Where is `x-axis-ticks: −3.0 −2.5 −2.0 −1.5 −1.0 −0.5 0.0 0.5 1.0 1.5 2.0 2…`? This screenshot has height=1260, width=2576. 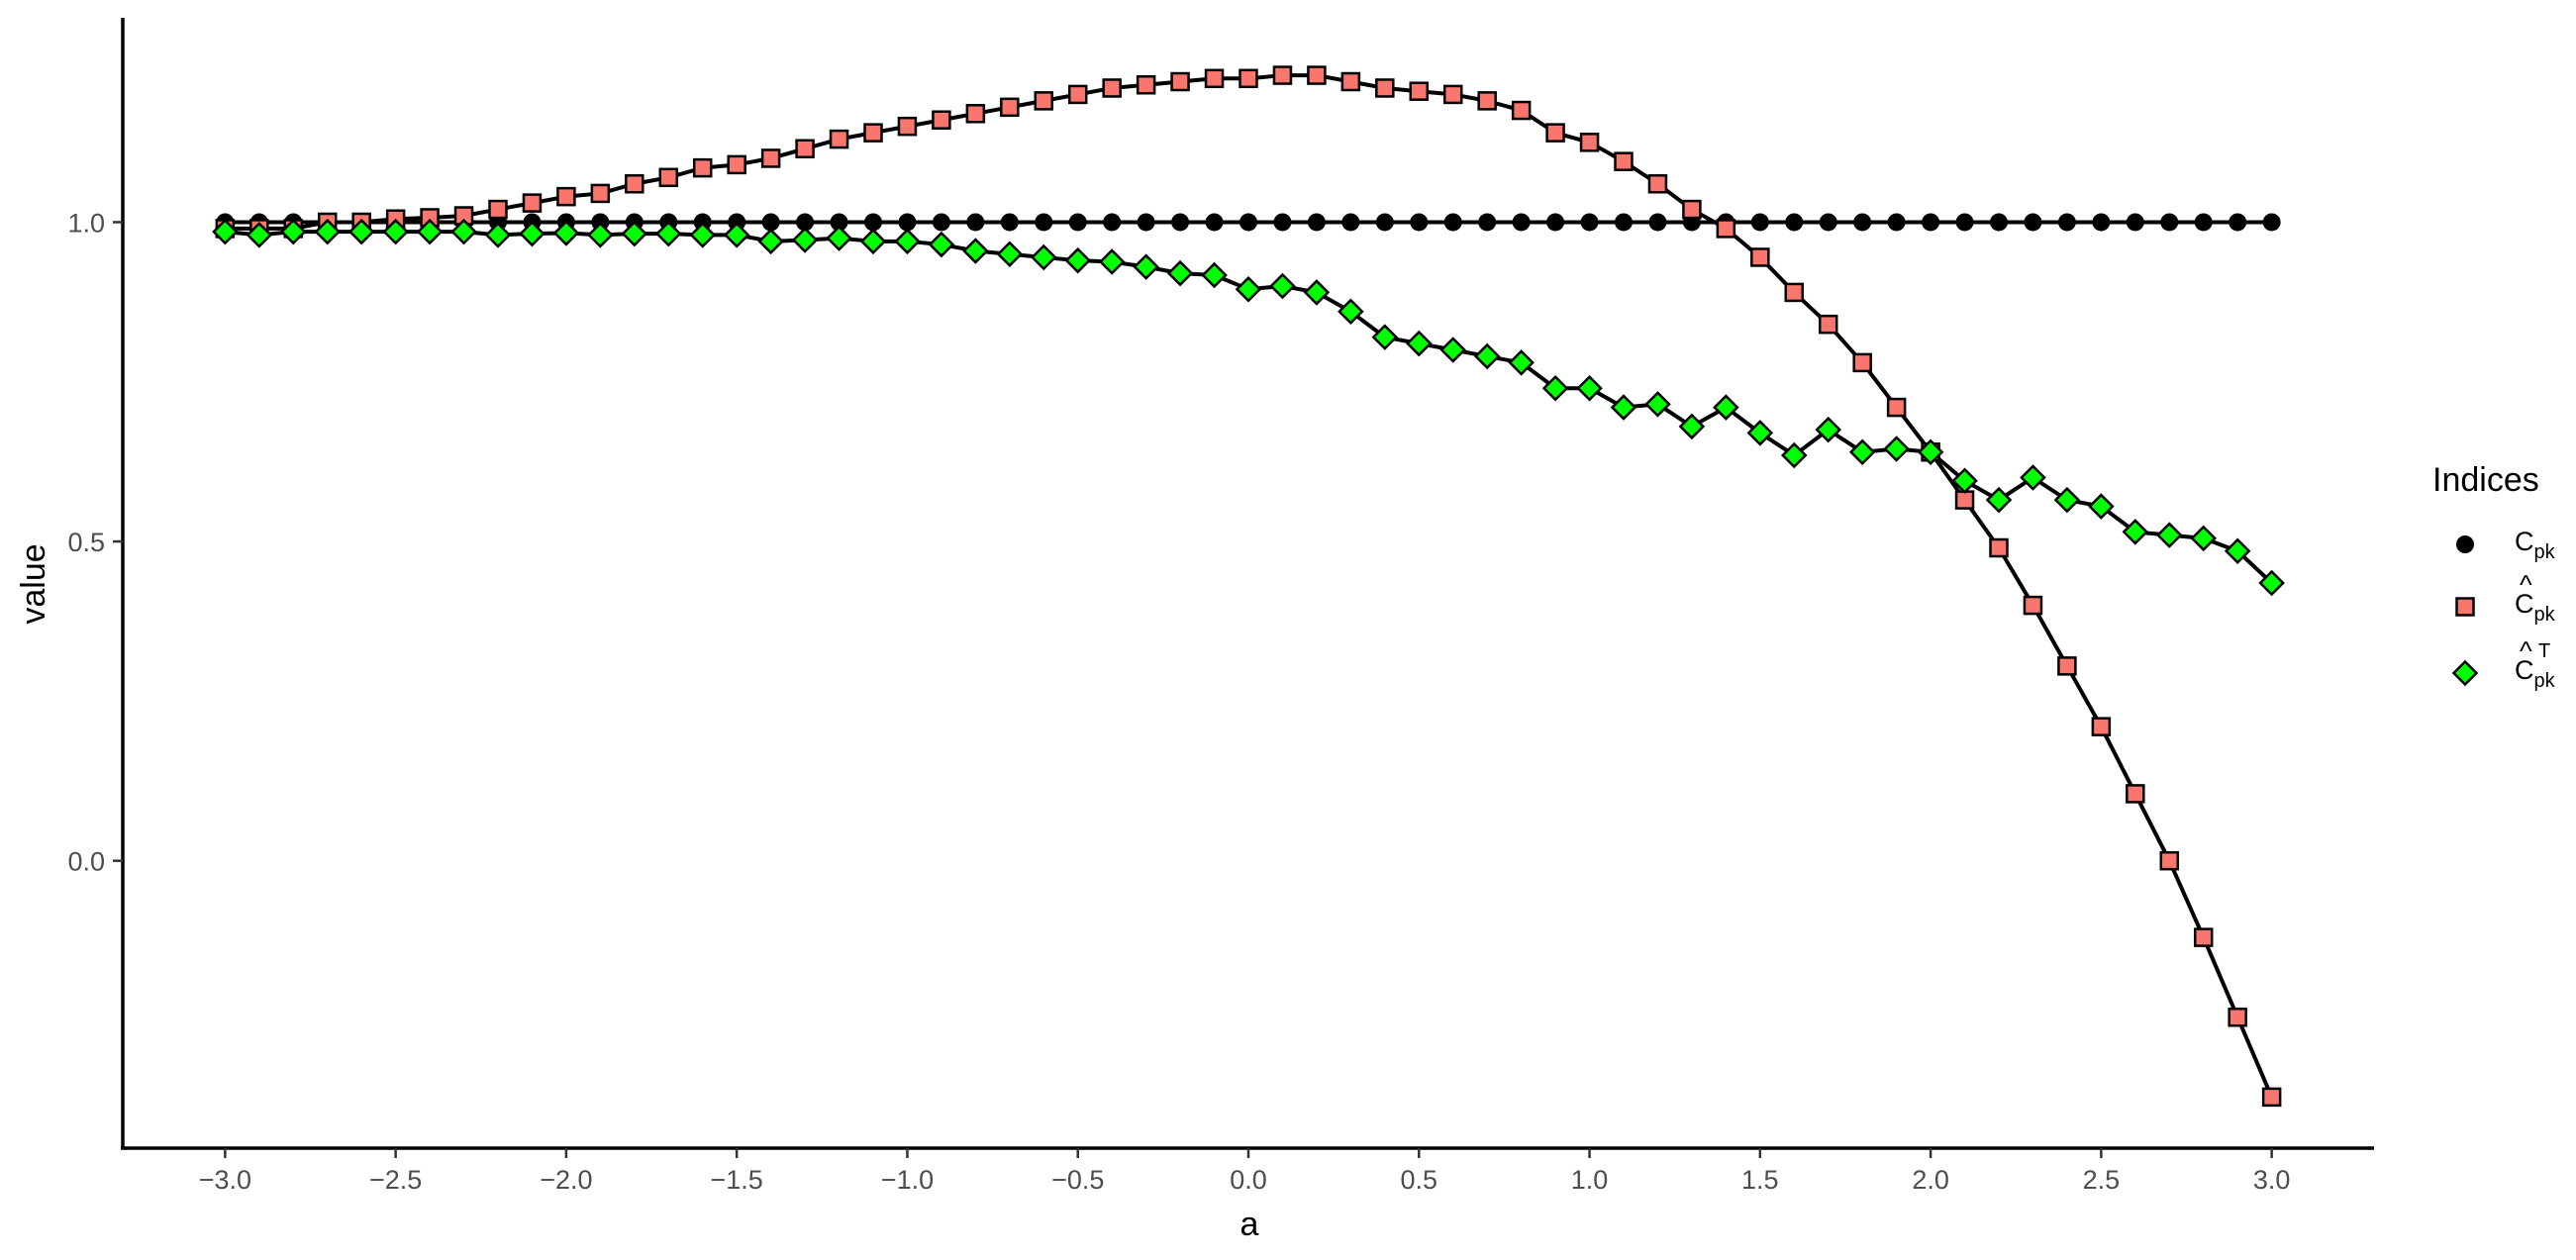 x-axis-ticks: −3.0 −2.5 −2.0 −1.5 −1.0 −0.5 0.0 0.5 1.0 1.5 2.0 2… is located at coordinates (1245, 1171).